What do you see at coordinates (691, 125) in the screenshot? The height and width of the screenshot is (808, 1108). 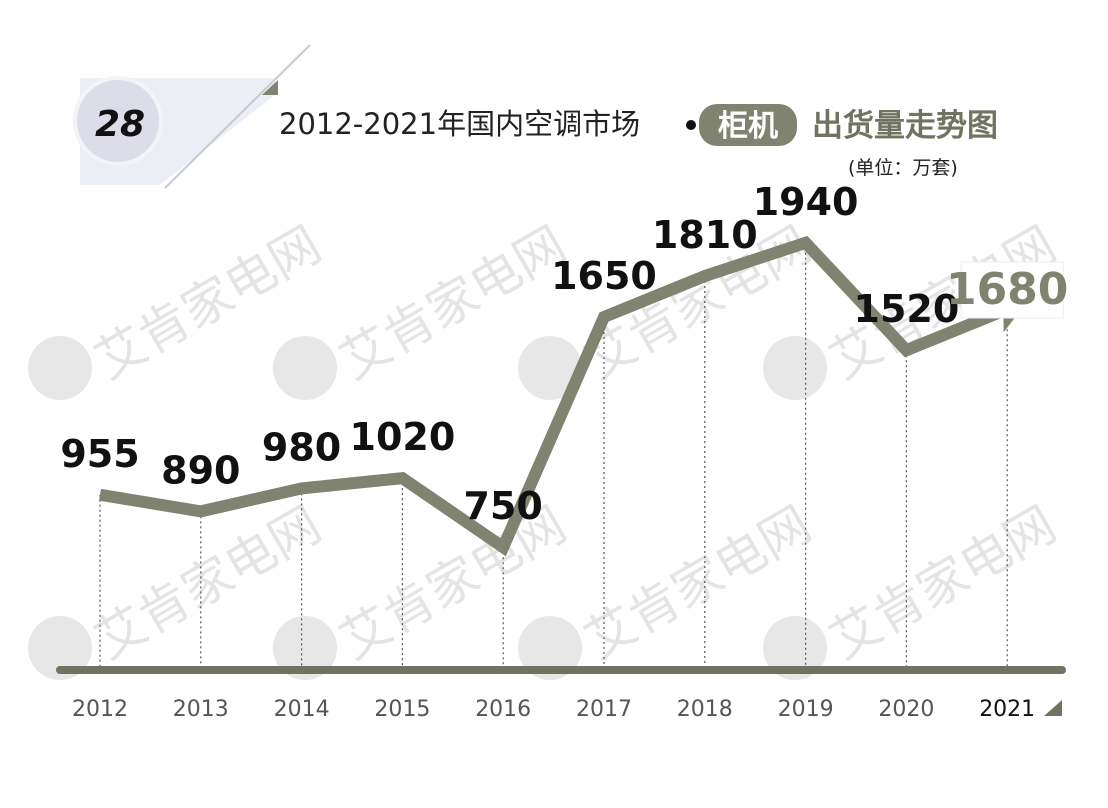 I see `title-bullet-icon` at bounding box center [691, 125].